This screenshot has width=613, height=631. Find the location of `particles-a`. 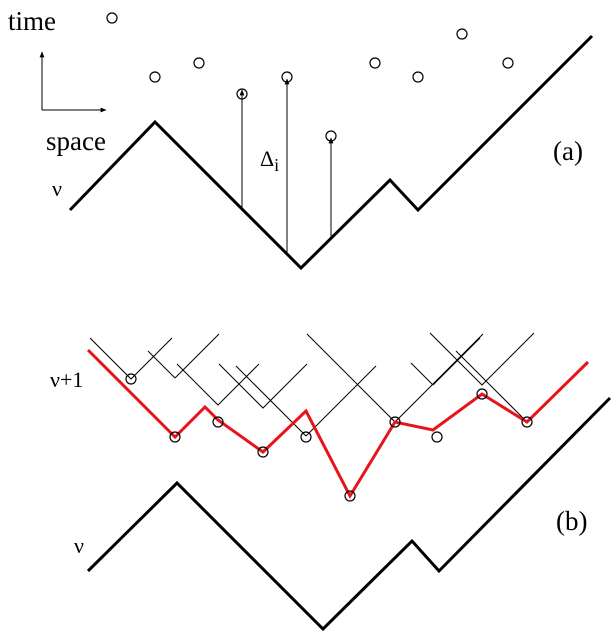

particles-a is located at coordinates (310, 77).